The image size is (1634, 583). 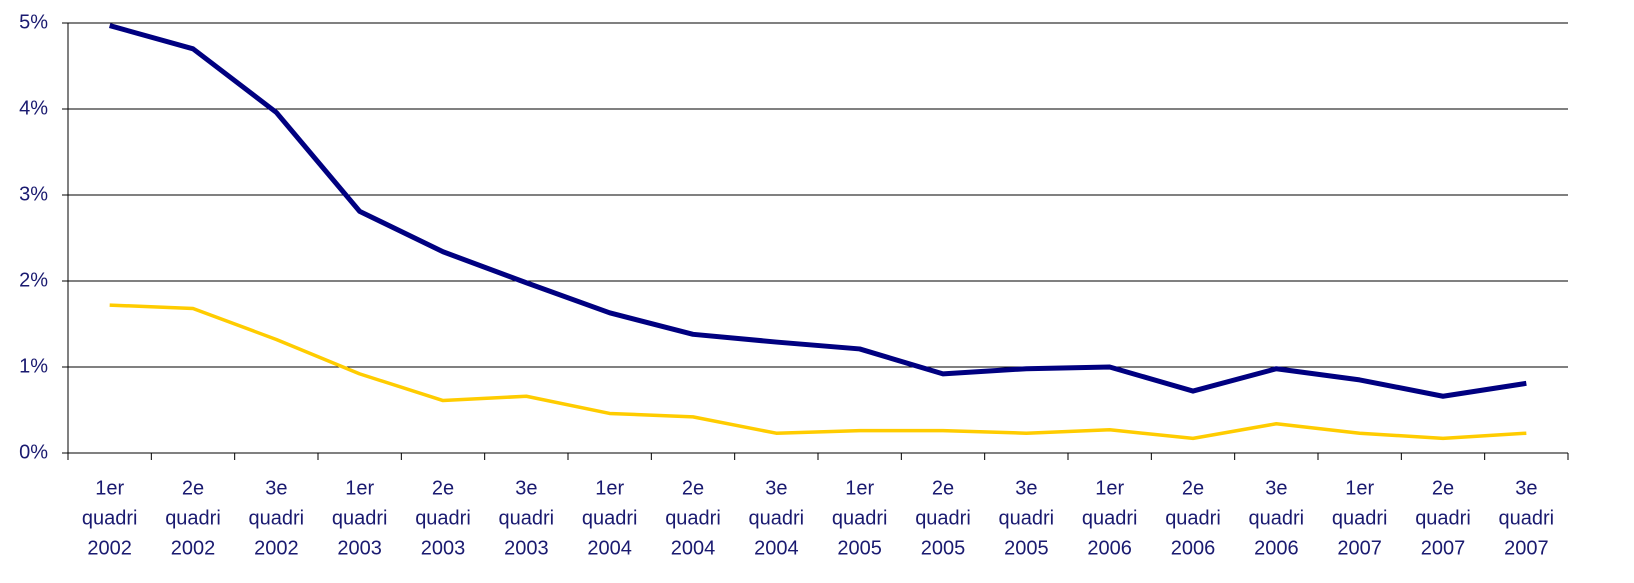 What do you see at coordinates (33, 22) in the screenshot?
I see `y-tick-label: 5%` at bounding box center [33, 22].